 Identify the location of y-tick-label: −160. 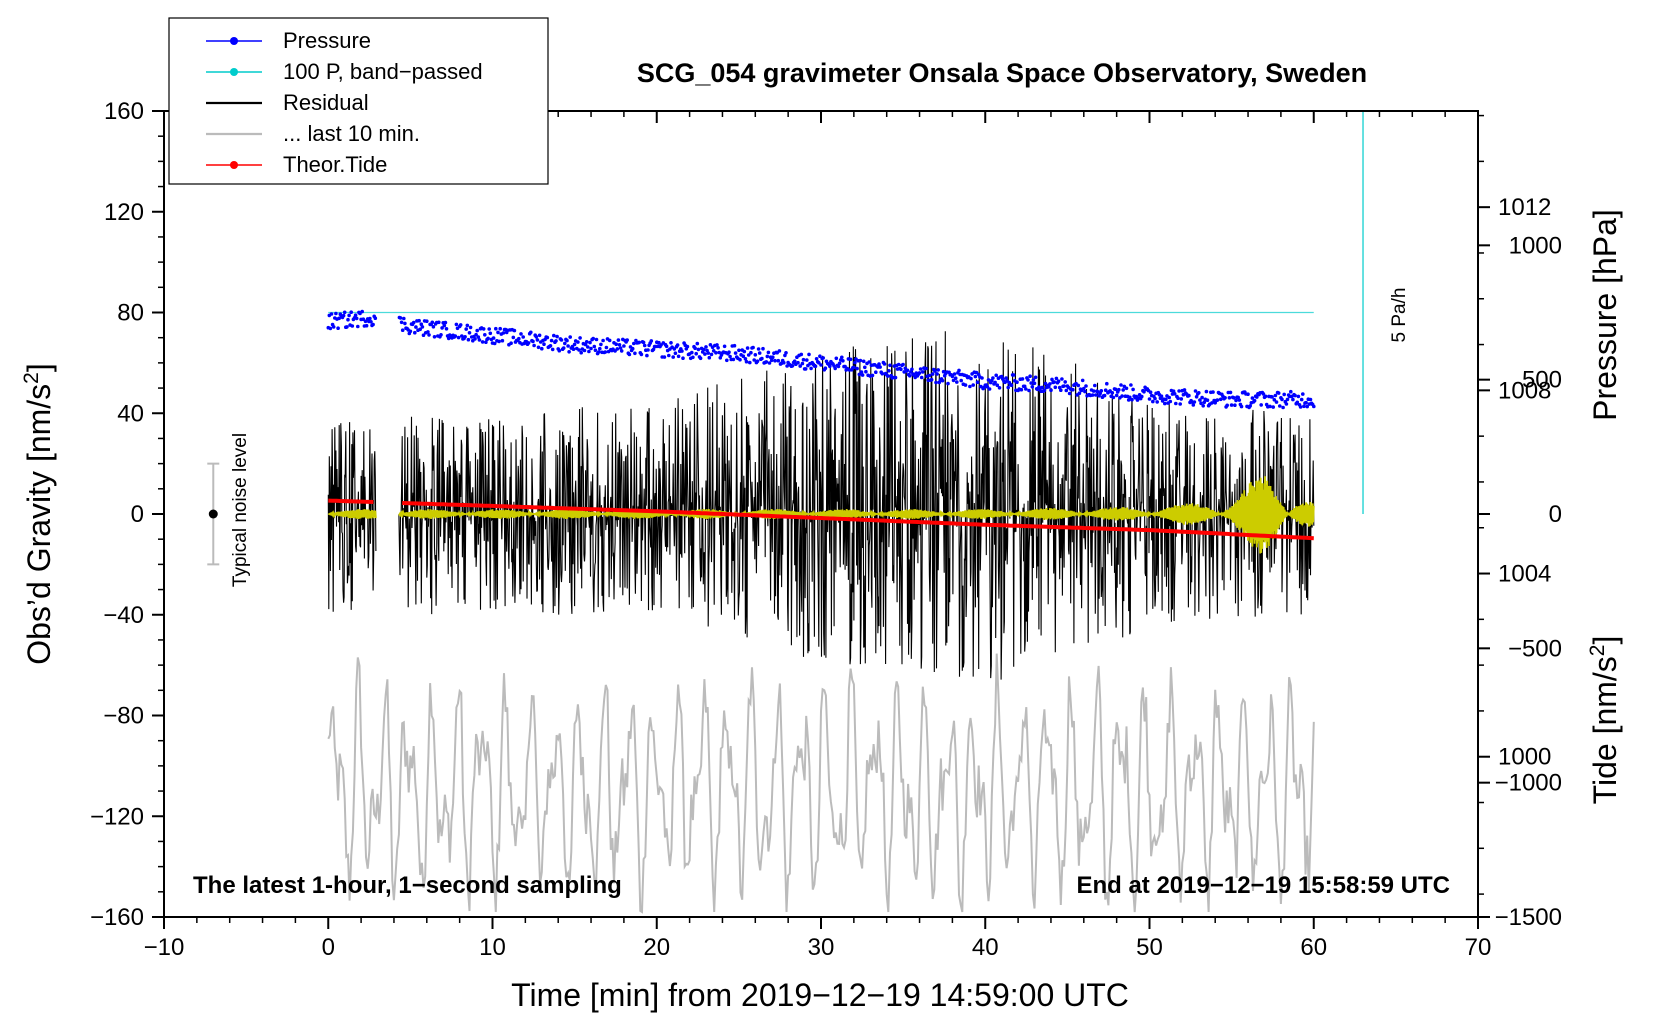
(117, 917).